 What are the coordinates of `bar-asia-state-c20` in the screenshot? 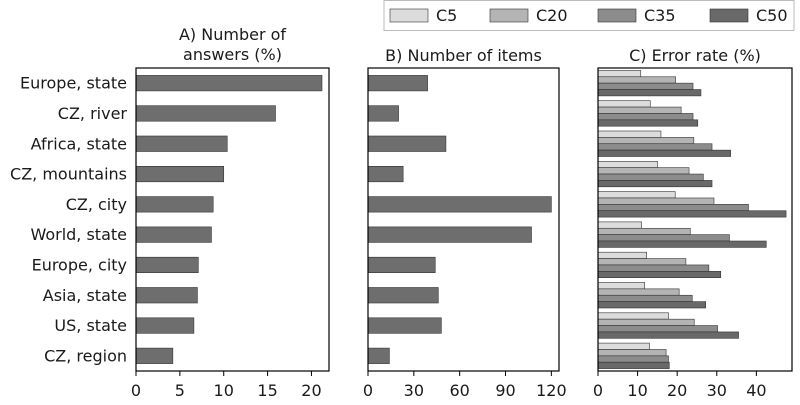 It's located at (638, 292).